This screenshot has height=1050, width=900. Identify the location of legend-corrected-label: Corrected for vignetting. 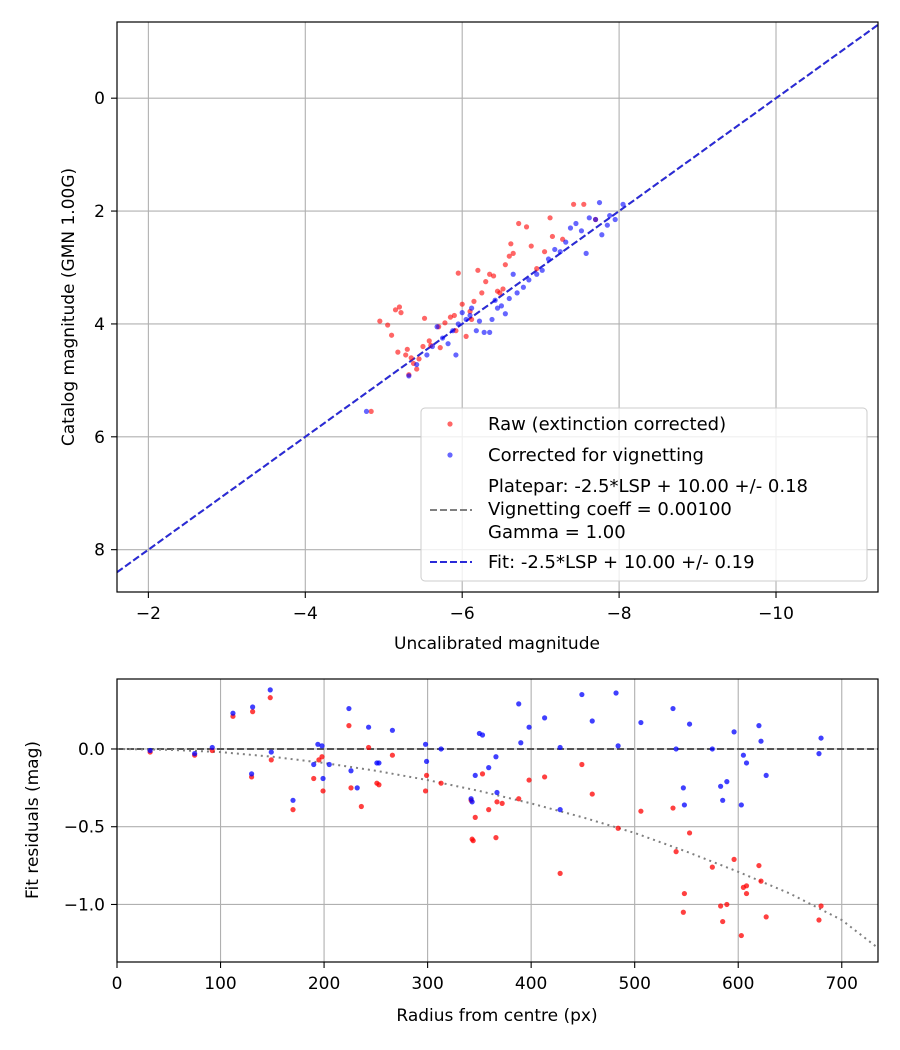
(596, 455).